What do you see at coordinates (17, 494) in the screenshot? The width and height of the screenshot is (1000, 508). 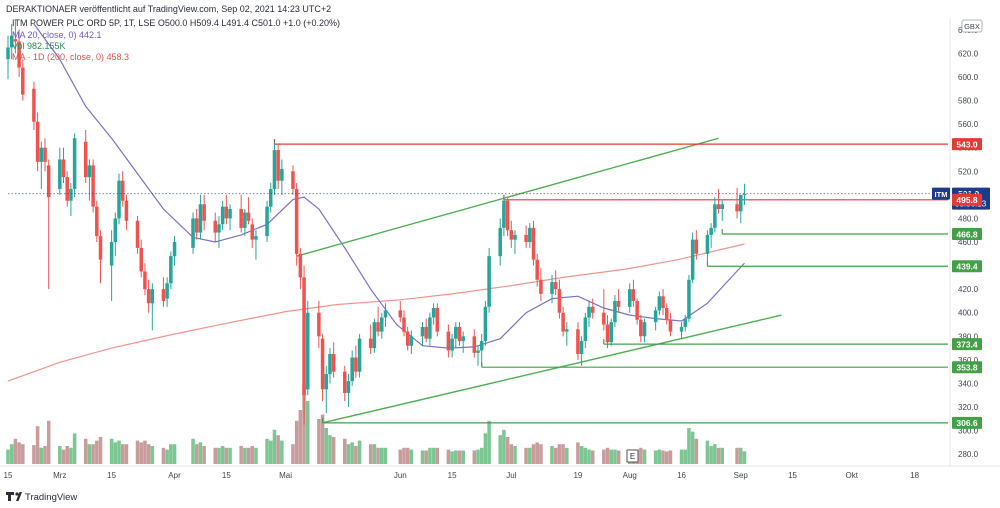 I see `tradingview-logo-dot` at bounding box center [17, 494].